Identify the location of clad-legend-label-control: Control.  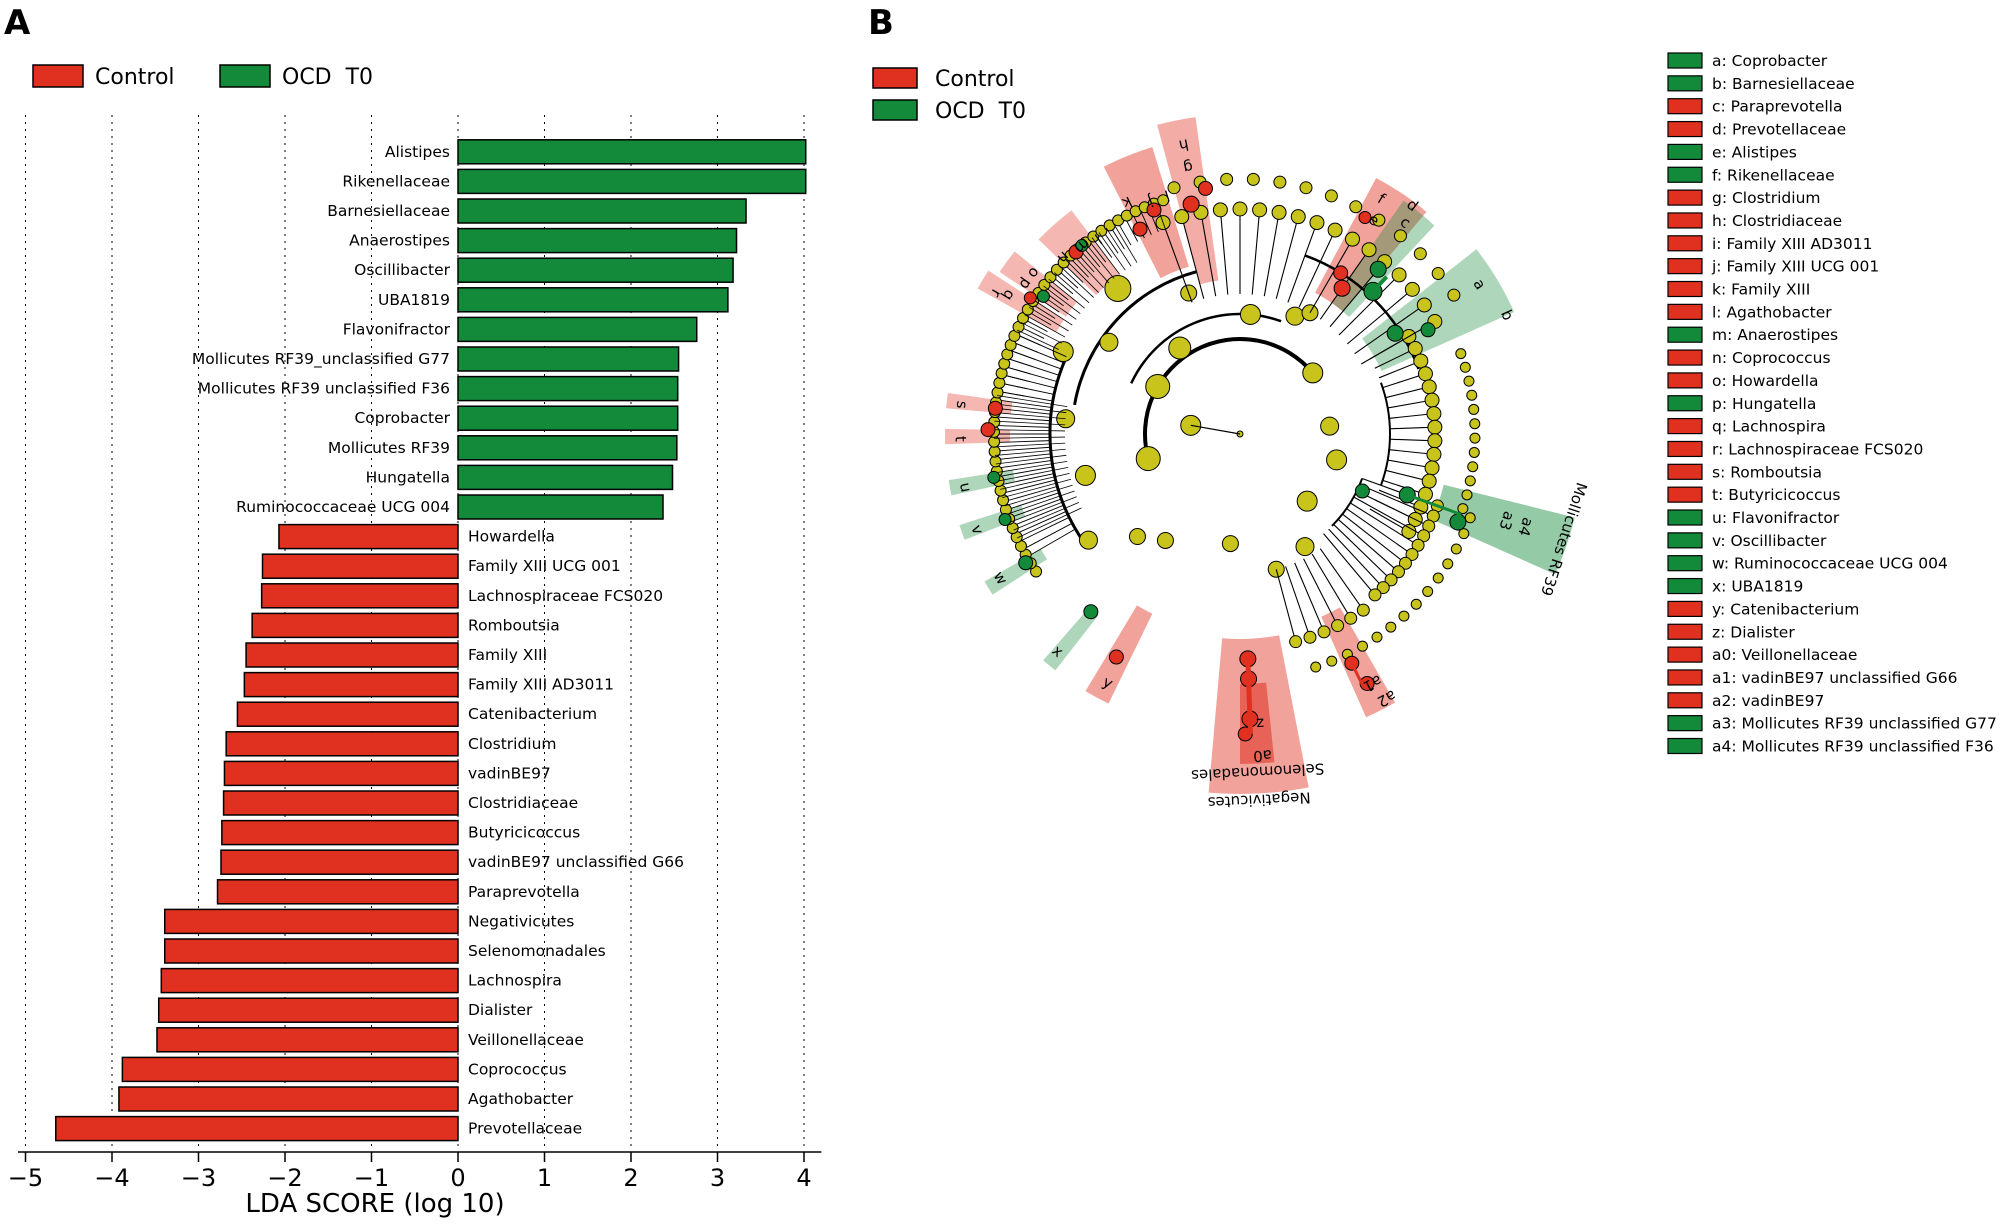
(975, 79).